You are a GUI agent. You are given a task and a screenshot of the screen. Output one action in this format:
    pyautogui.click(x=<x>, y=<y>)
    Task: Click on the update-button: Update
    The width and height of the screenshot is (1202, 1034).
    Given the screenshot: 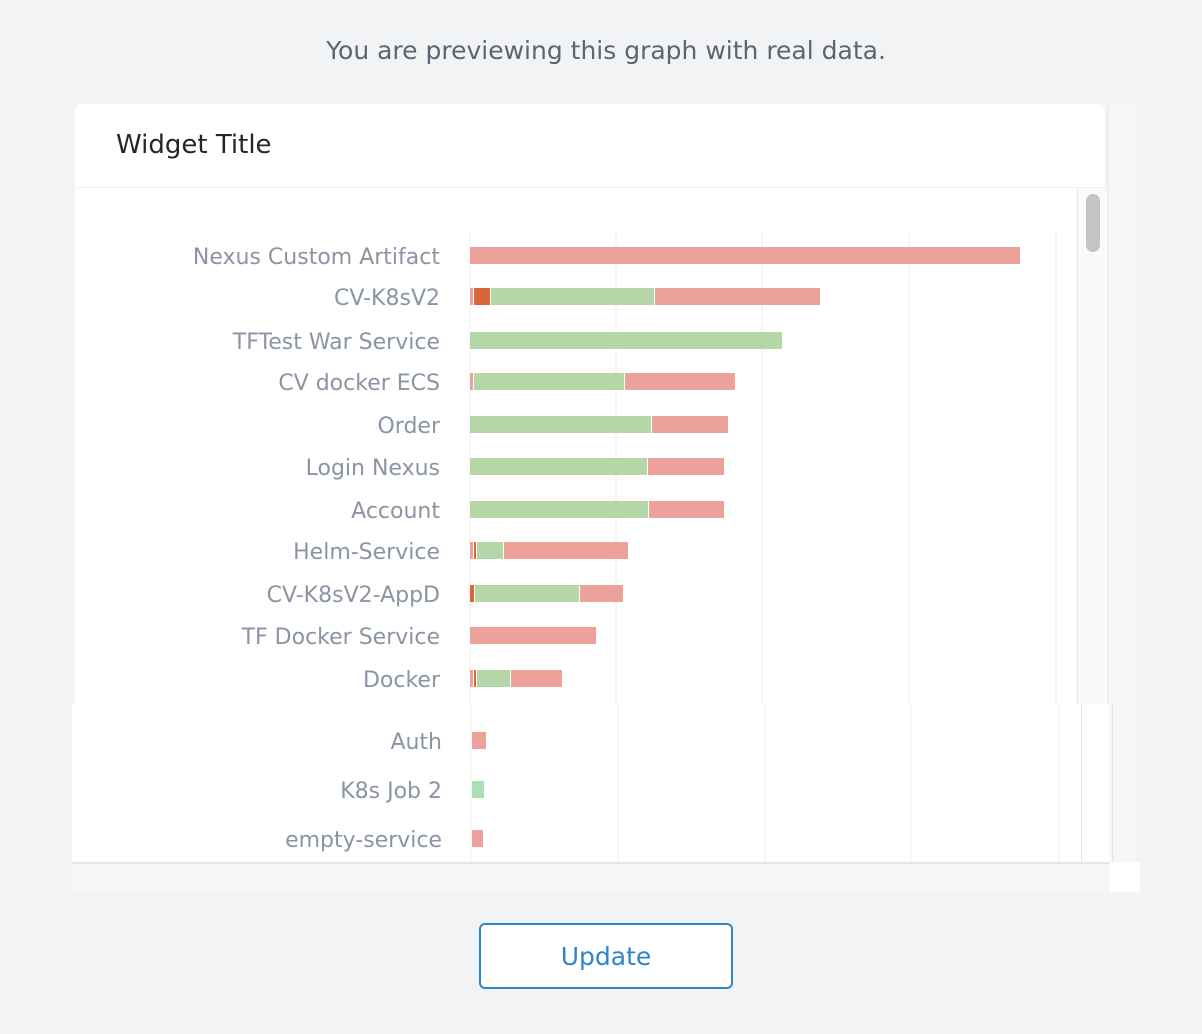 What is the action you would take?
    pyautogui.click(x=606, y=956)
    